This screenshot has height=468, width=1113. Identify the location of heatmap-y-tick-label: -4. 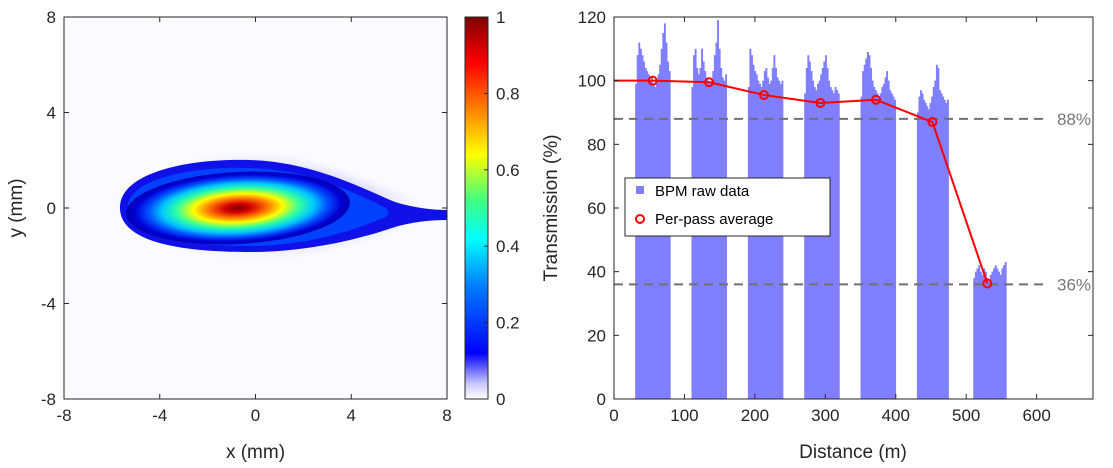
(48, 304).